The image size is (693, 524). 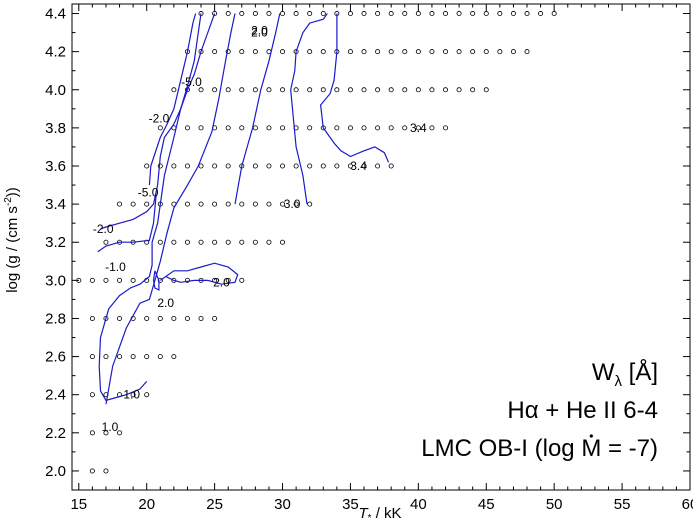 I want to click on contour-label: 3.0, so click(x=292, y=204).